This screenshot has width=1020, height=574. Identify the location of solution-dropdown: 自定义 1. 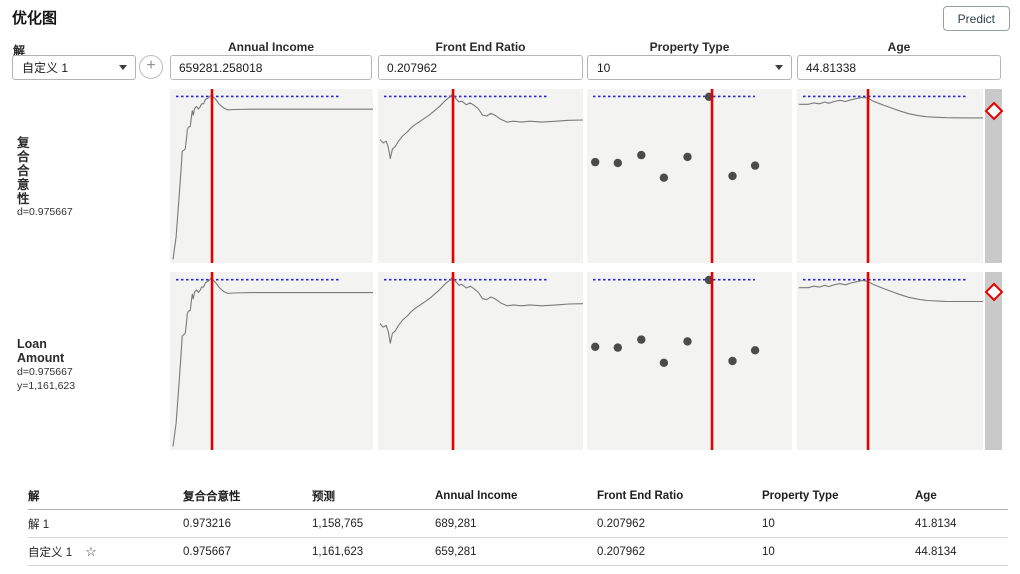
(74, 67).